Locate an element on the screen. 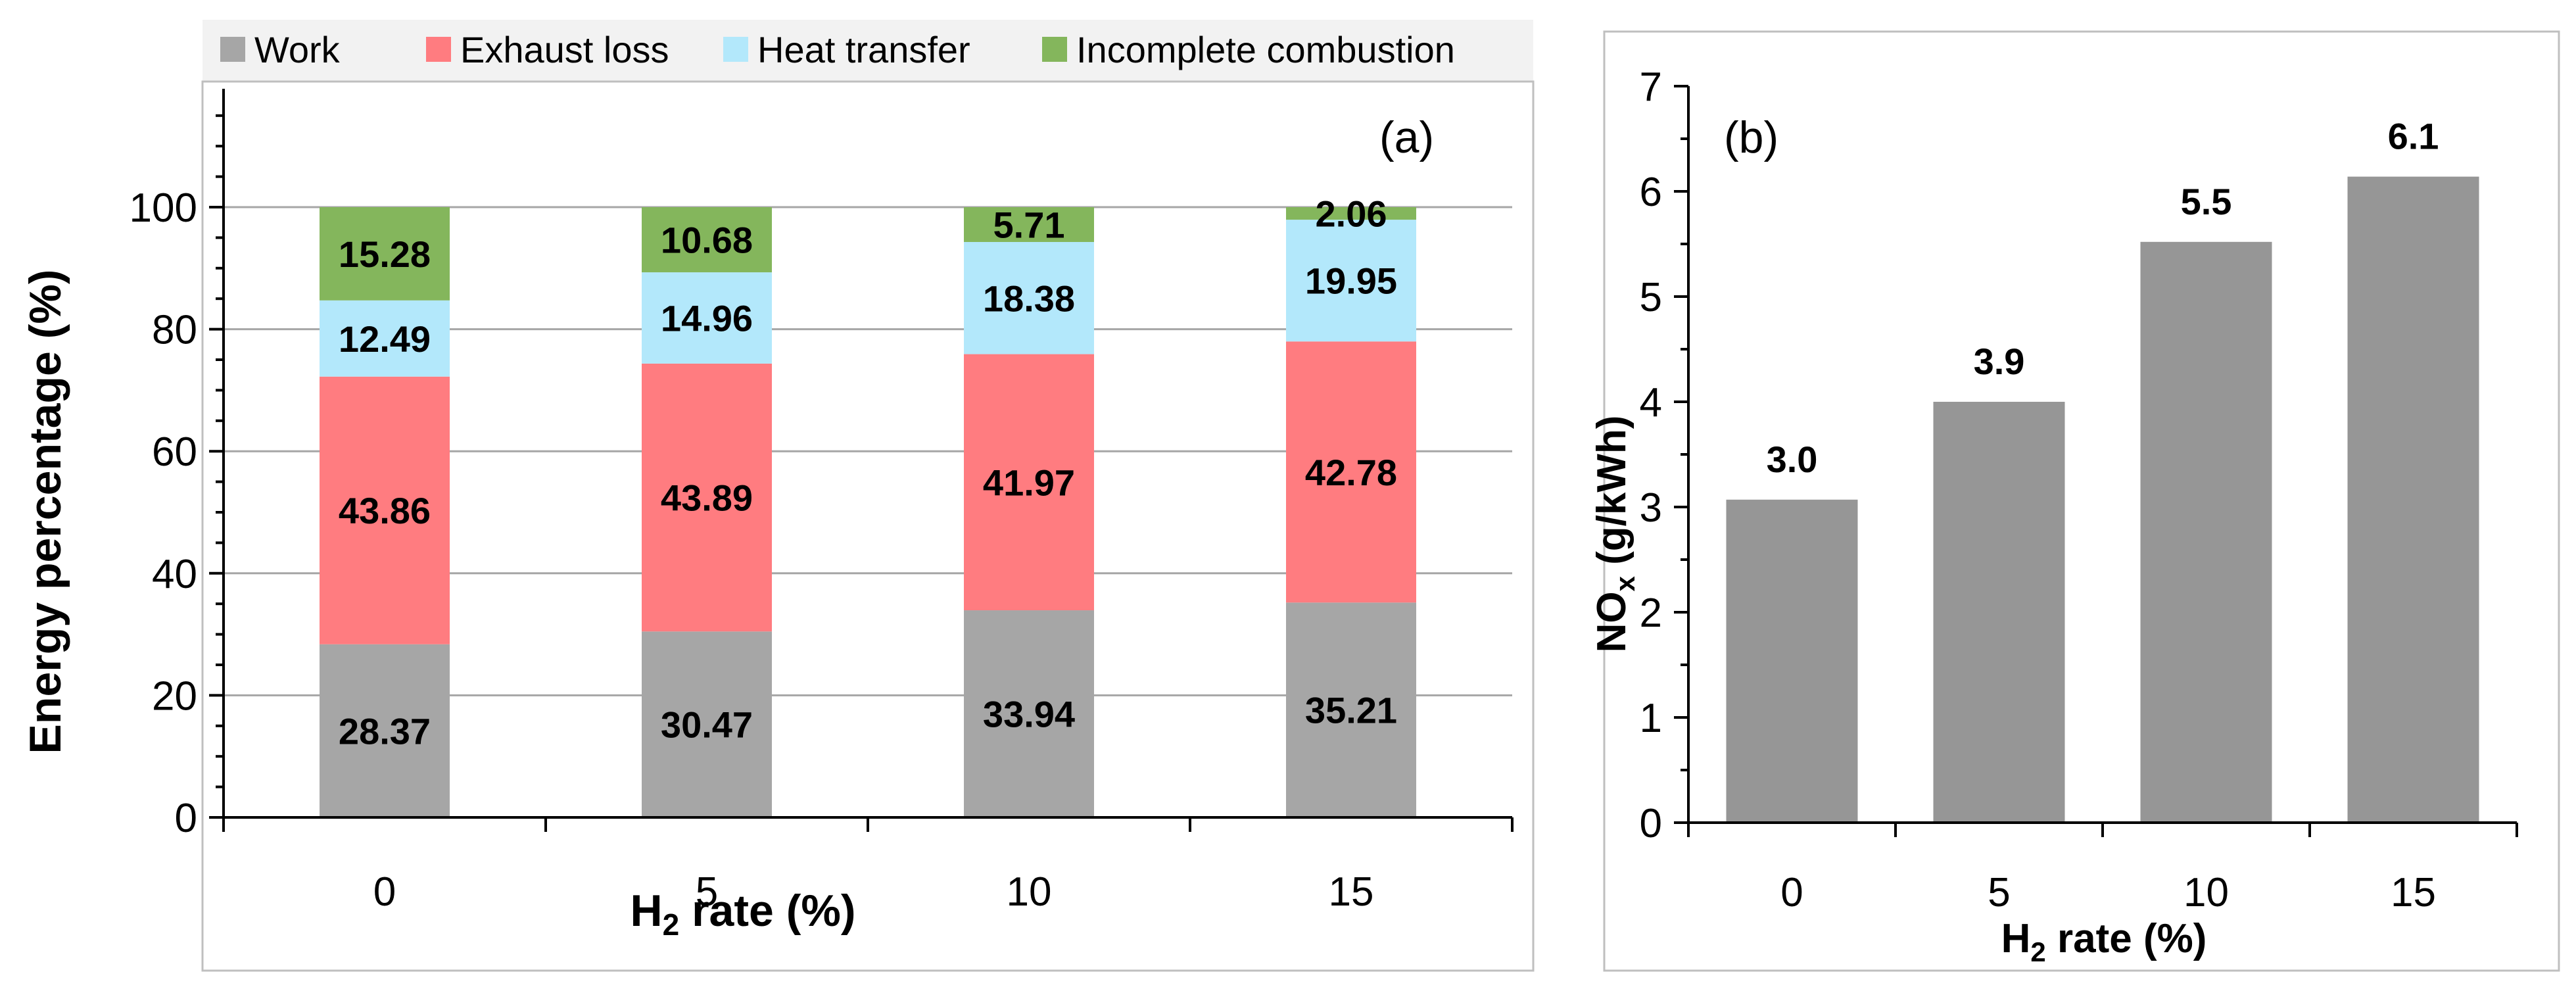 This screenshot has height=991, width=2576. chart-a-data-label: 42.78 is located at coordinates (1351, 472).